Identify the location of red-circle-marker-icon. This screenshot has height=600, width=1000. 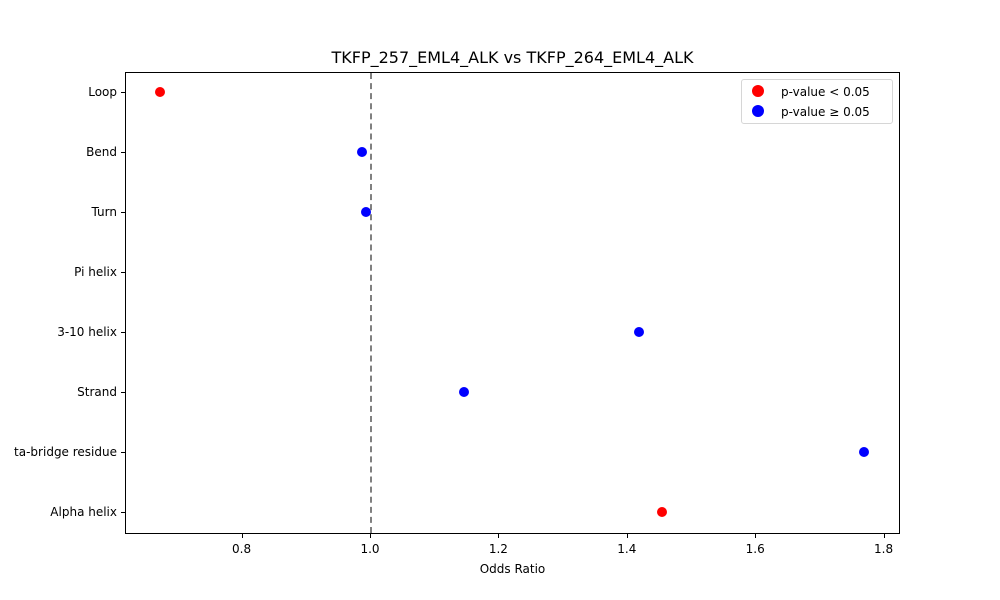
(758, 91).